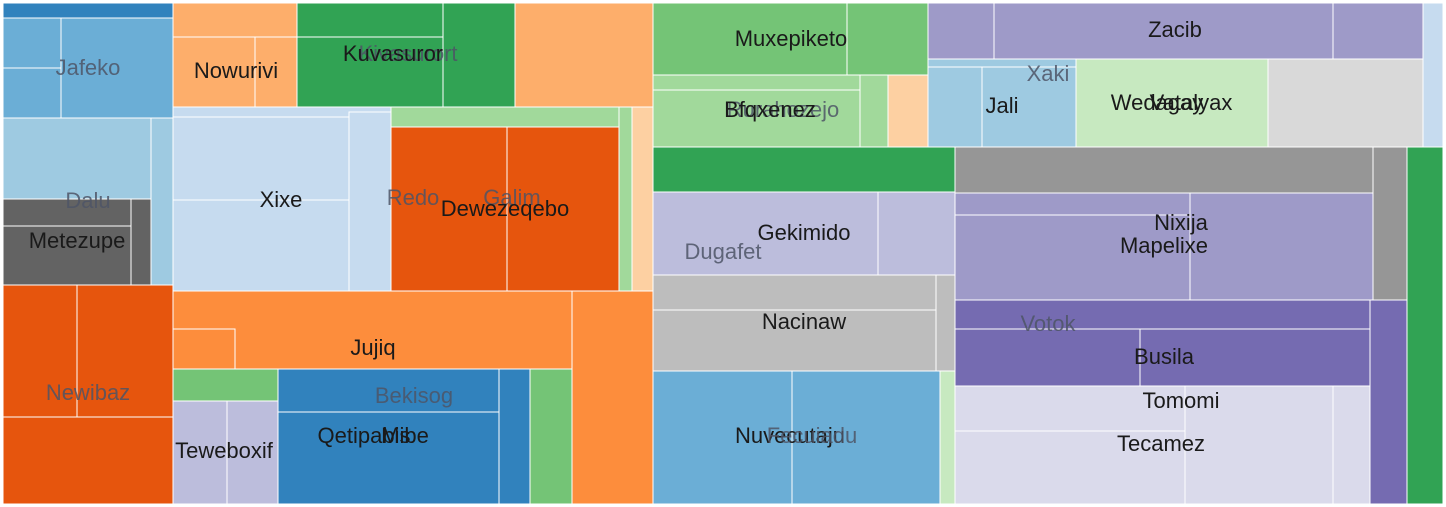 The height and width of the screenshot is (507, 1446). I want to click on treemap-label-galim: Galim, so click(511, 197).